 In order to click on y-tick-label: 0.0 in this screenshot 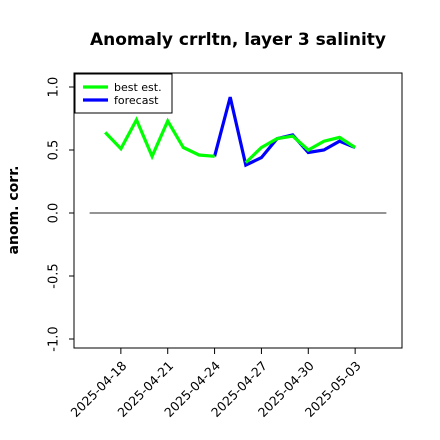, I will do `click(54, 213)`.